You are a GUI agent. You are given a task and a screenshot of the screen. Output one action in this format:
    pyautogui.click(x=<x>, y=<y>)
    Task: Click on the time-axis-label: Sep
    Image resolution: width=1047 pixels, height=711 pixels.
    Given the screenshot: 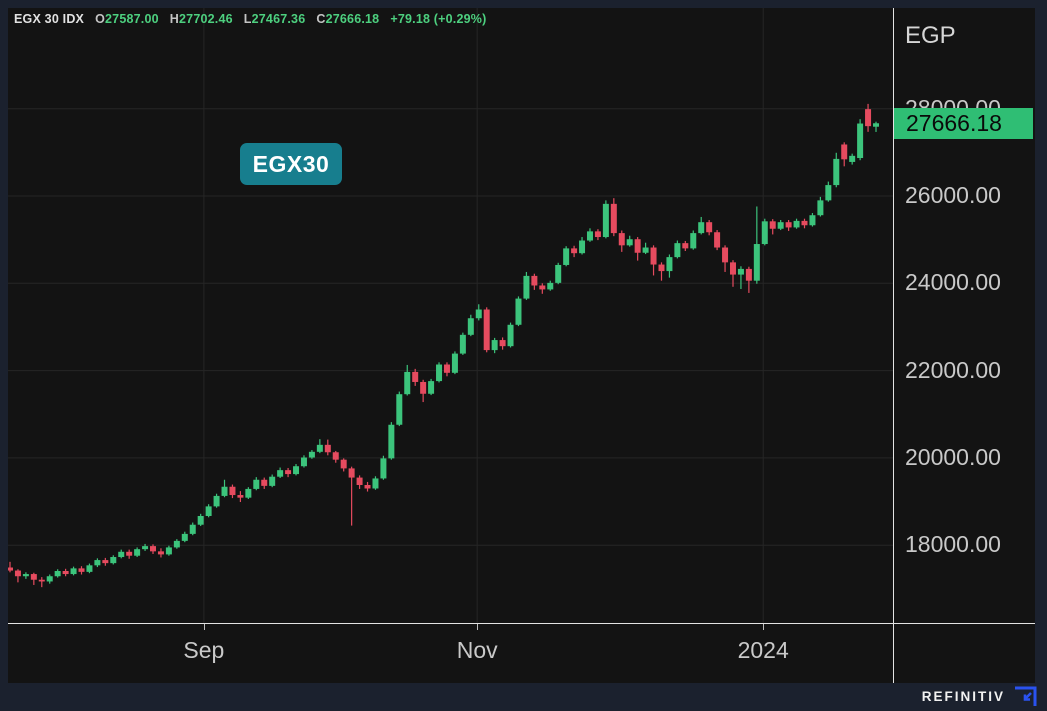 What is the action you would take?
    pyautogui.click(x=204, y=650)
    